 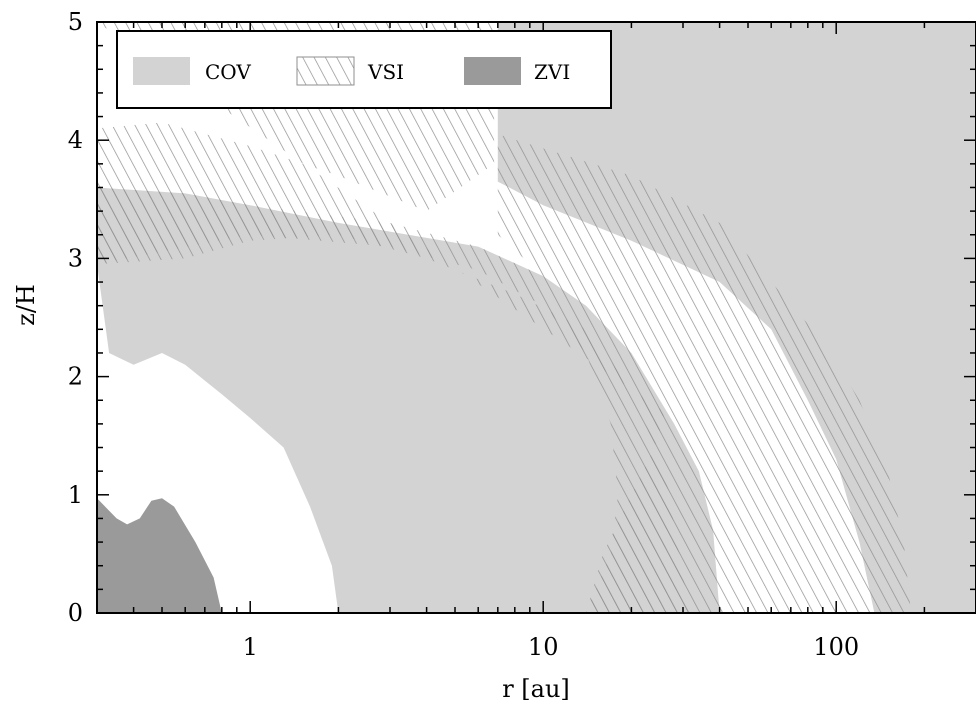 I want to click on y-tick-label: 5, so click(x=75, y=22).